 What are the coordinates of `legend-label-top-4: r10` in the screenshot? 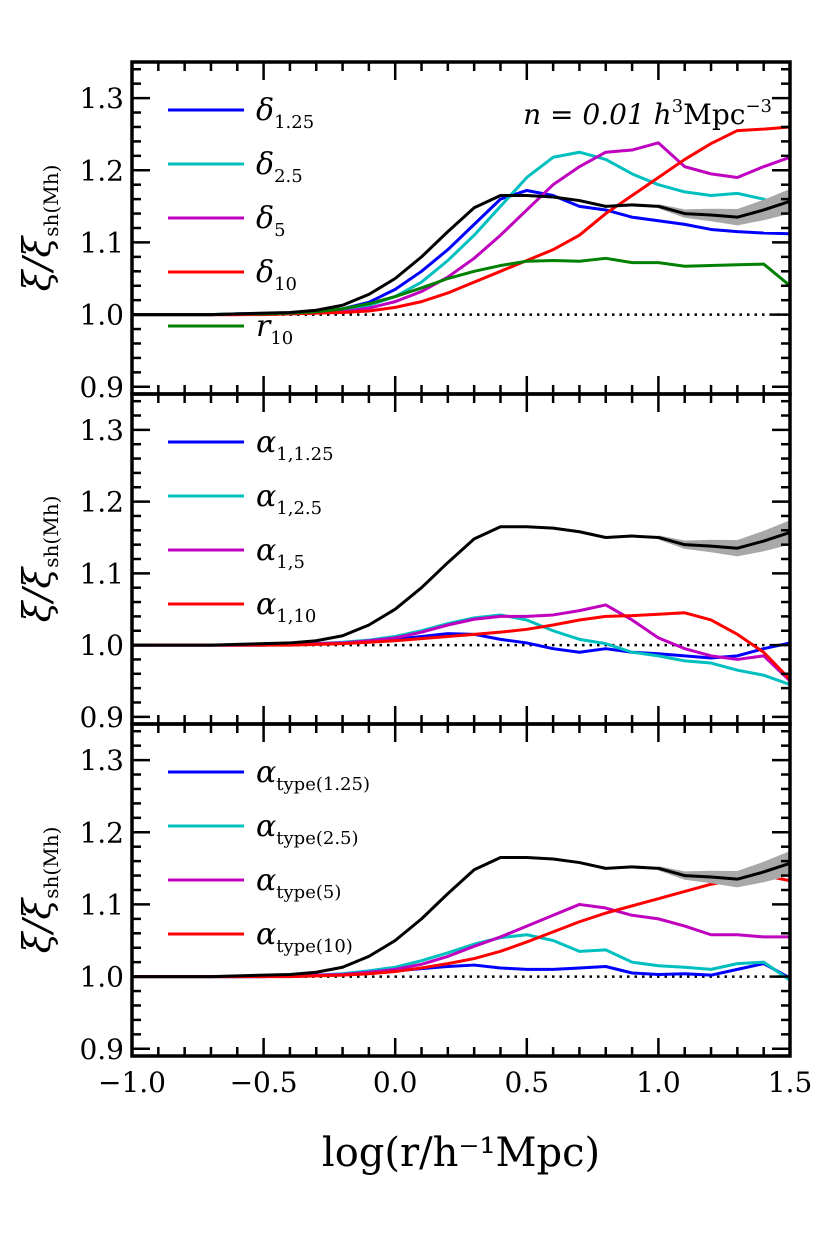 It's located at (274, 329).